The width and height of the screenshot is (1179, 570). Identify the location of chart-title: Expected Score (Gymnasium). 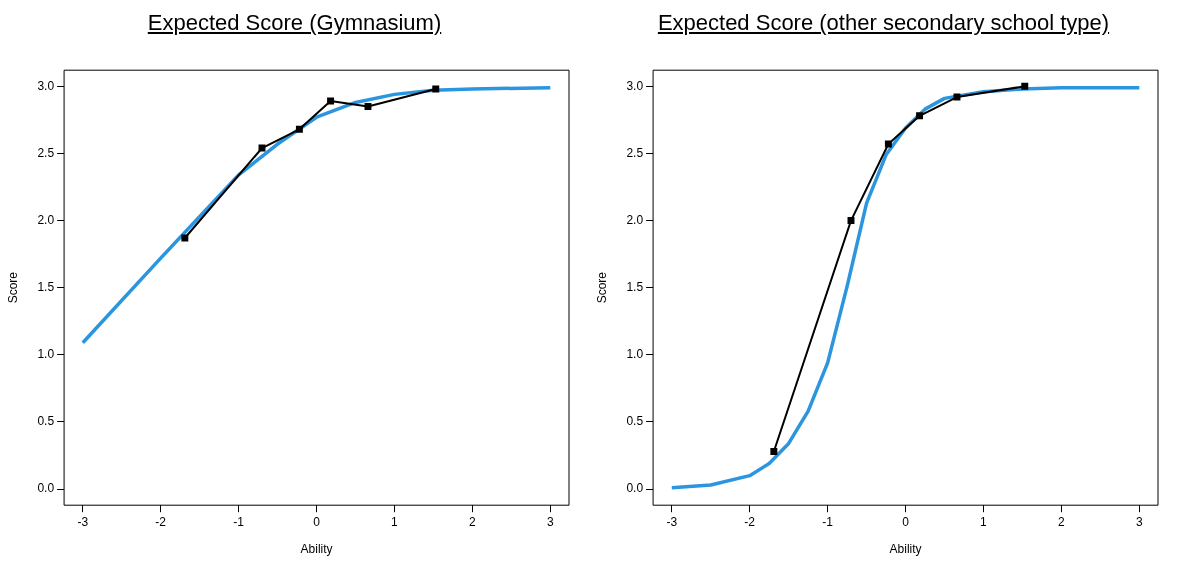
(294, 23).